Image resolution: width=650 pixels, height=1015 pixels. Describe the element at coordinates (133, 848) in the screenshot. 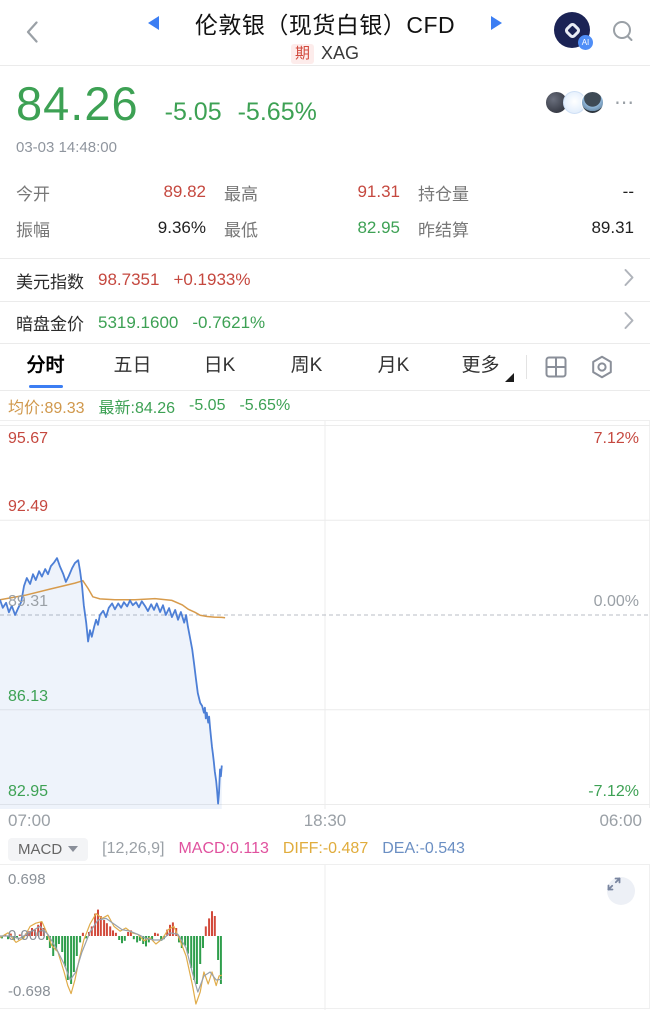

I see `indicator-params: [12,26,9]` at that location.